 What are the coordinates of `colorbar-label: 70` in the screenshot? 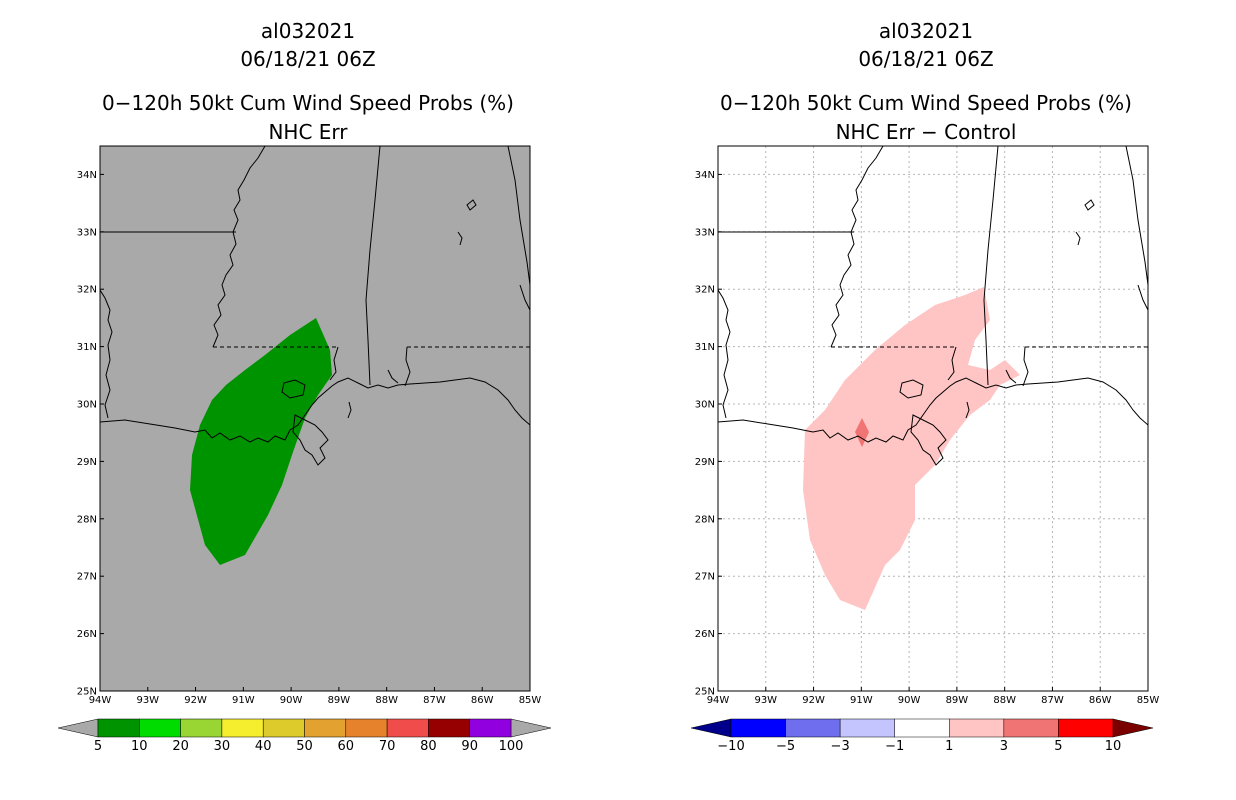 It's located at (387, 746).